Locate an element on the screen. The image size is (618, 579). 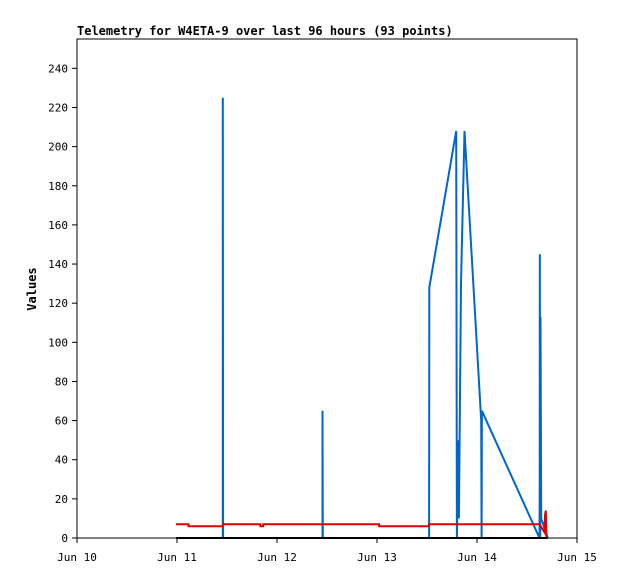
x-tick-label: Jun 13 is located at coordinates (377, 557).